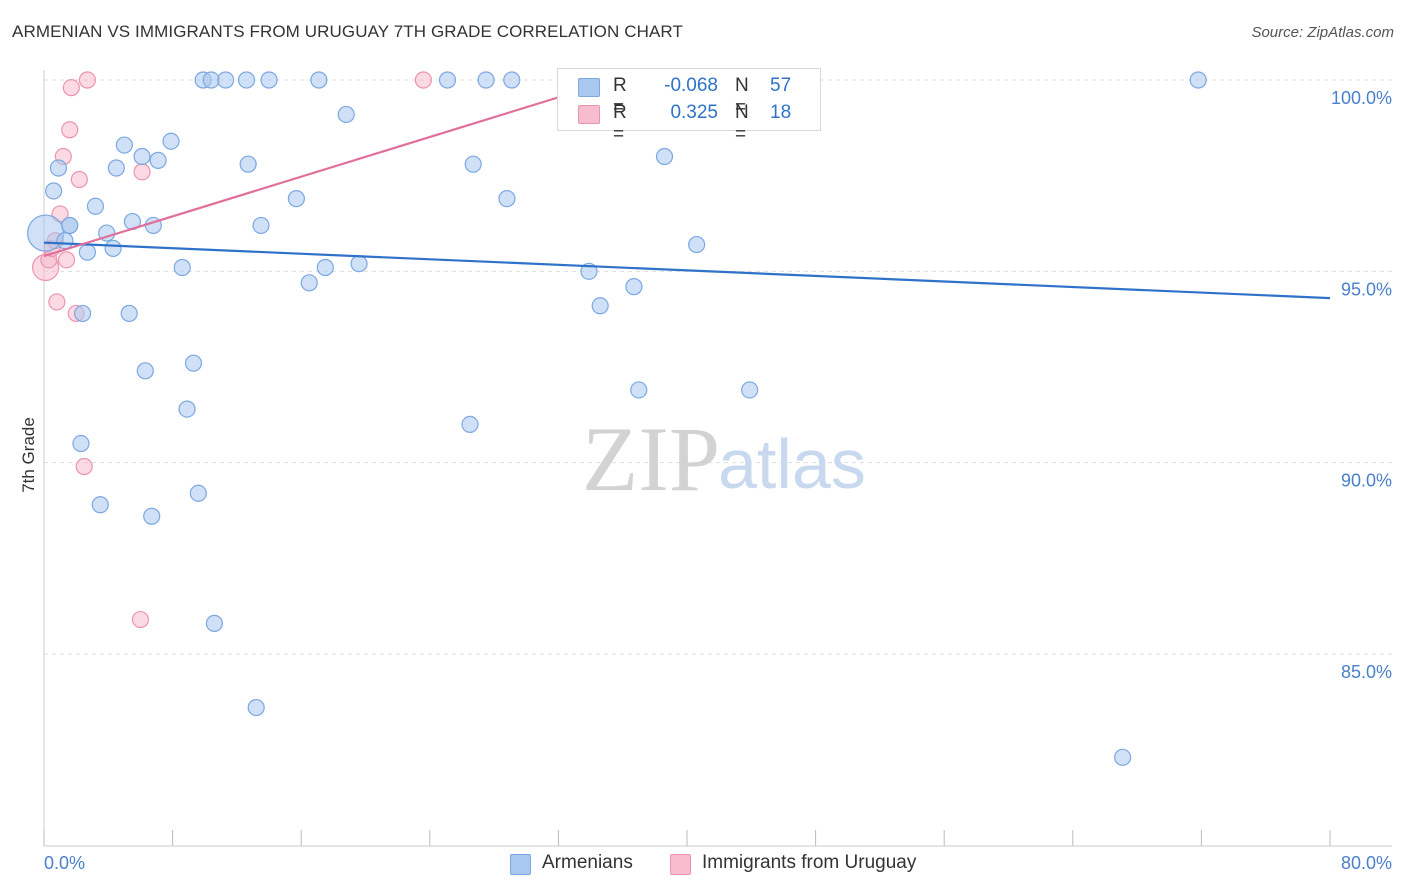  I want to click on legend-n-value: 57, so click(781, 85).